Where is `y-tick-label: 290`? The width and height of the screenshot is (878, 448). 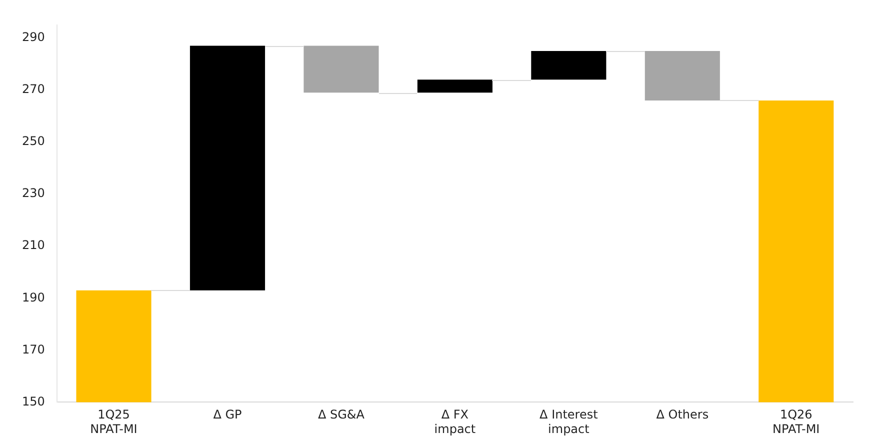
y-tick-label: 290 is located at coordinates (33, 37).